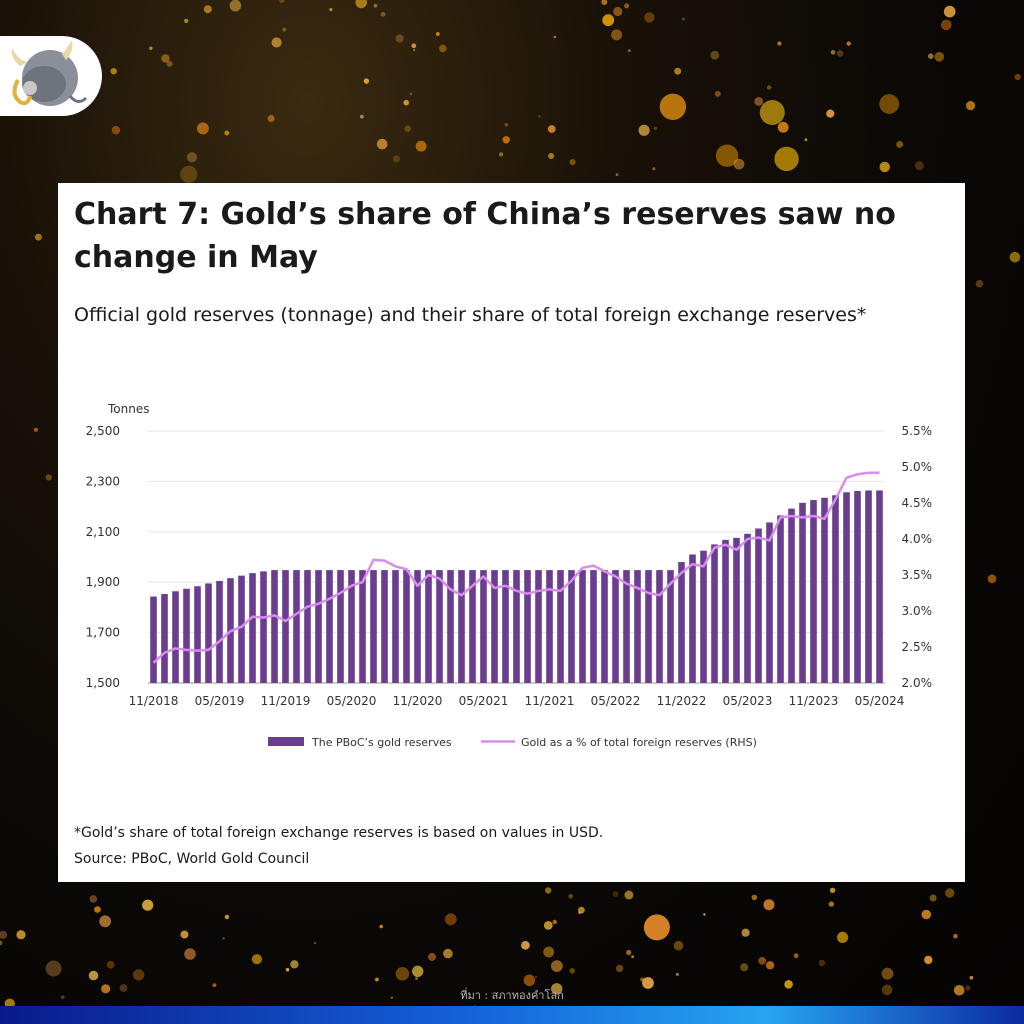 This screenshot has height=1024, width=1024. What do you see at coordinates (103, 431) in the screenshot?
I see `y-tick-label-left: 2,500` at bounding box center [103, 431].